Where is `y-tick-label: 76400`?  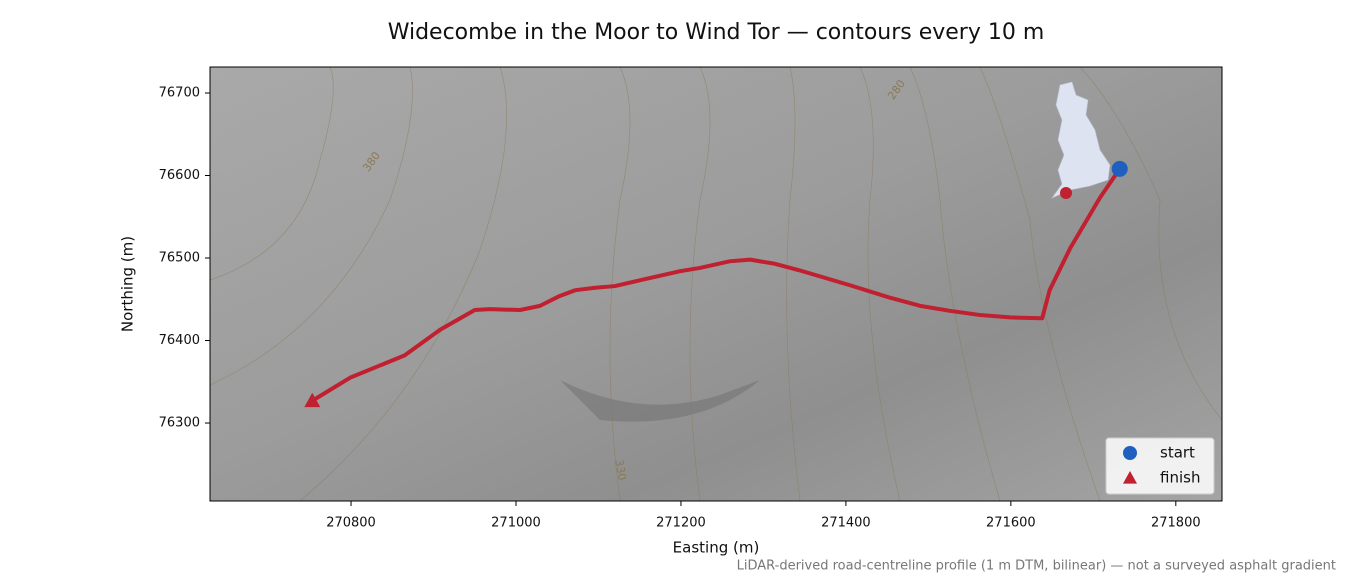
y-tick-label: 76400 is located at coordinates (179, 340).